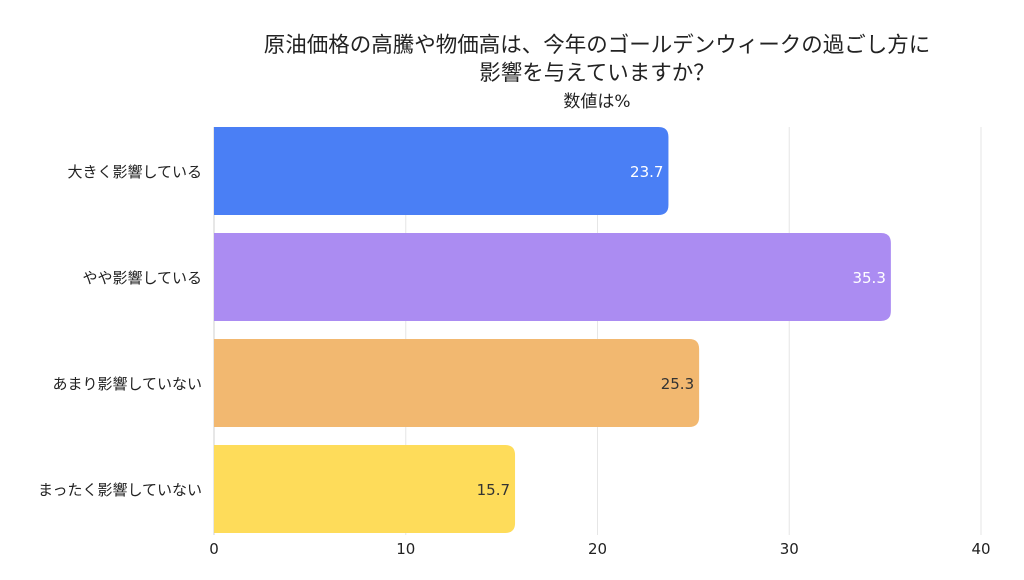  I want to click on bar-value-label: 15.7, so click(493, 490).